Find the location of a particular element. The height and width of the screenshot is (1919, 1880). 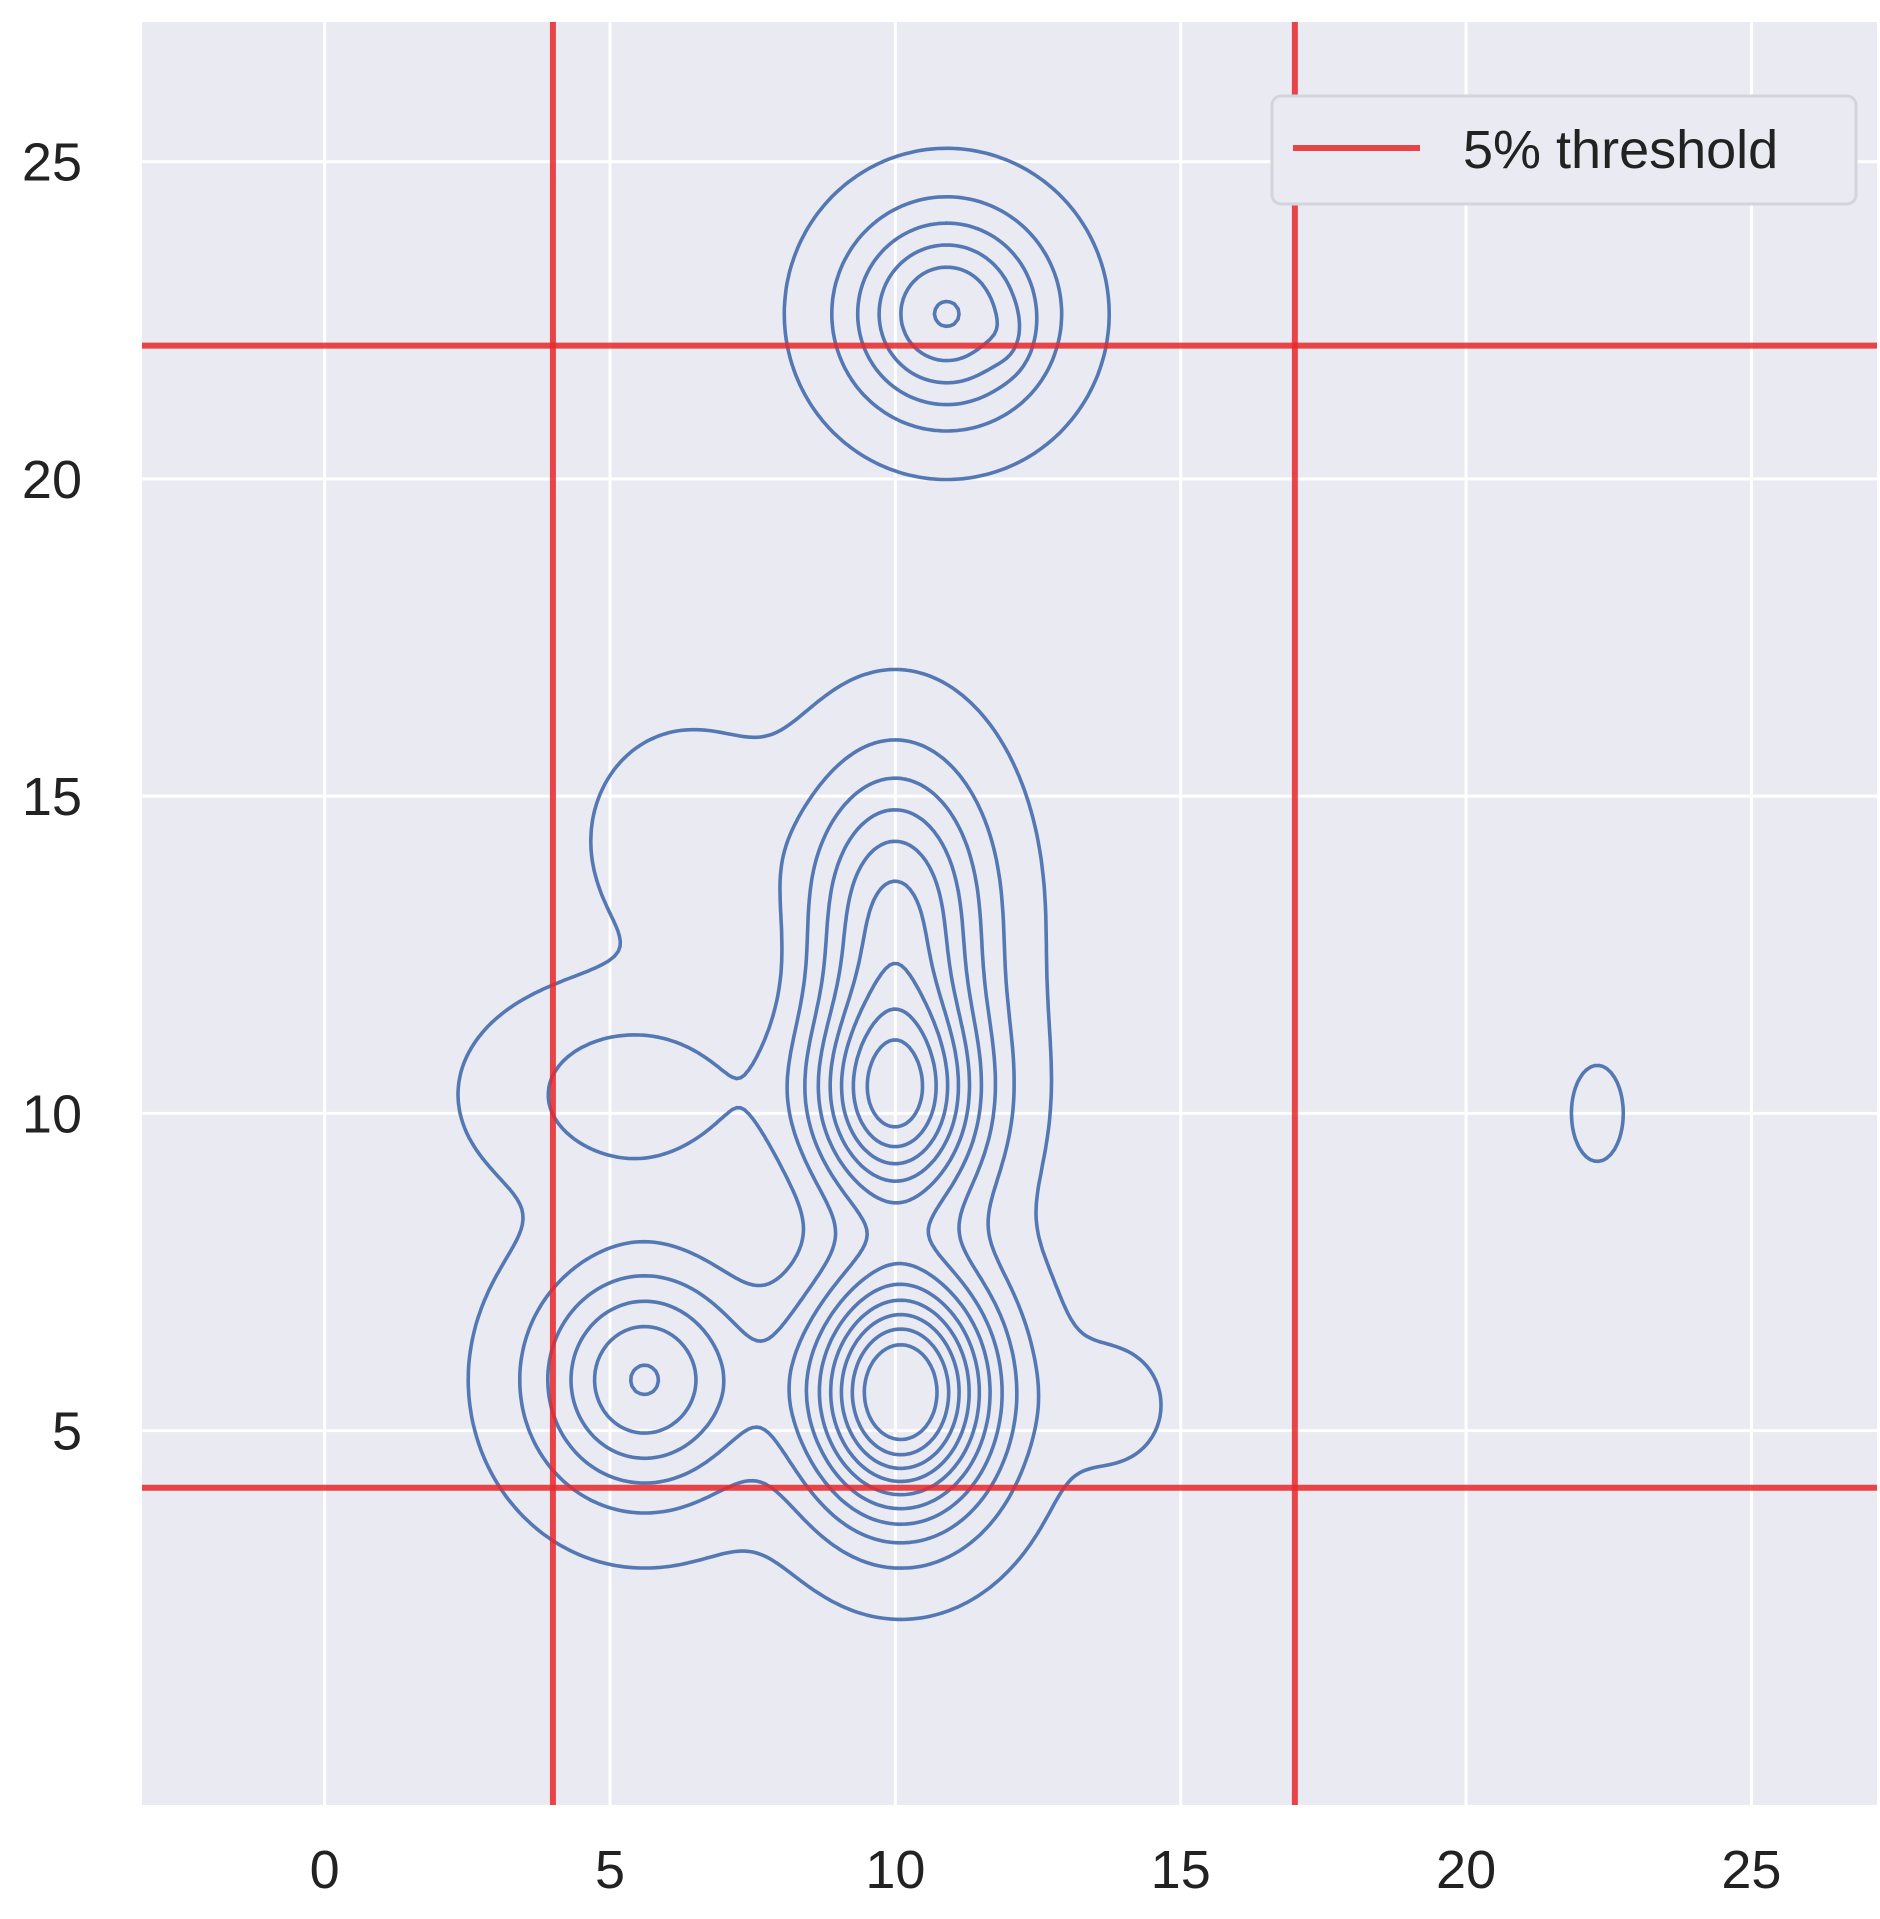

x-tick-label: 0 is located at coordinates (325, 1870).